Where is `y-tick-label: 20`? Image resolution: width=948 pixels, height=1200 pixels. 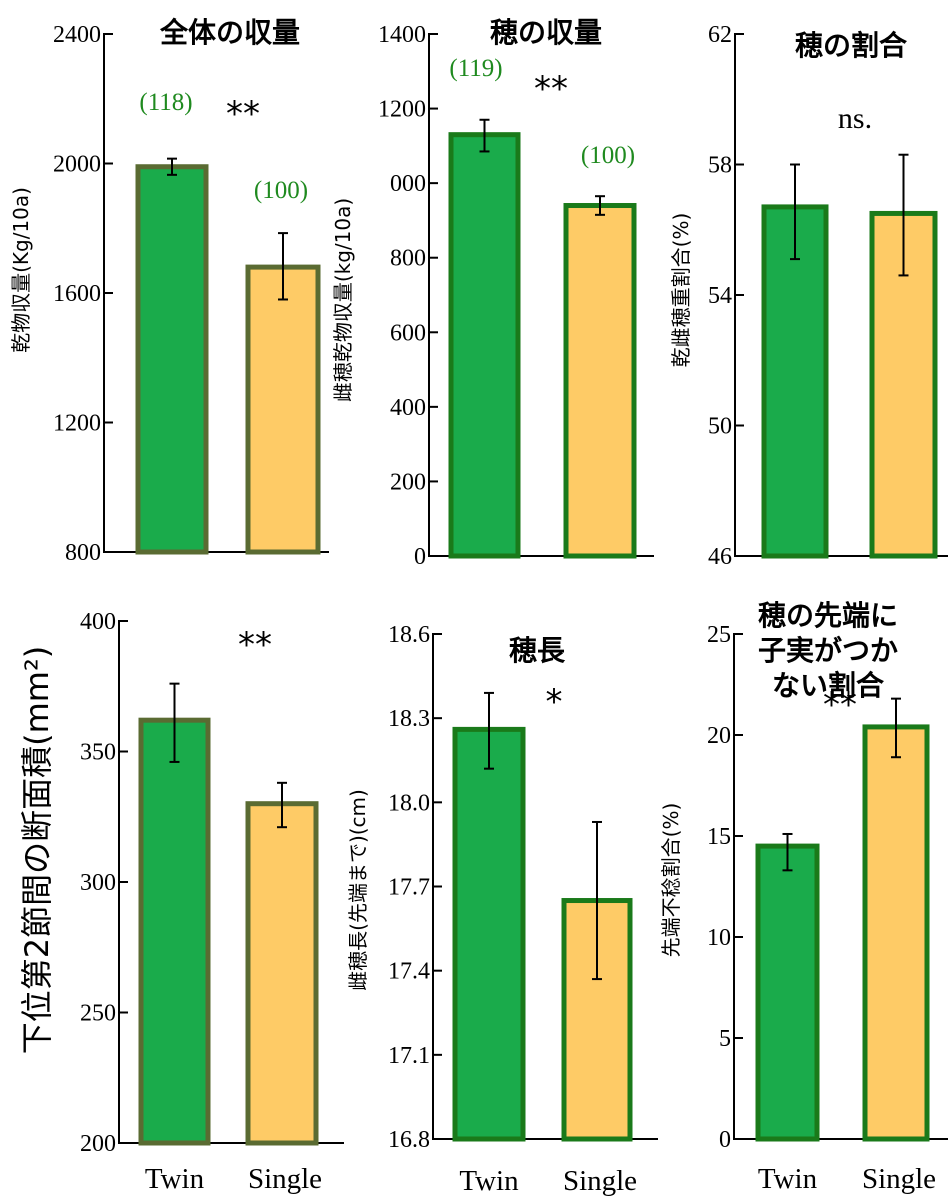 y-tick-label: 20 is located at coordinates (719, 736).